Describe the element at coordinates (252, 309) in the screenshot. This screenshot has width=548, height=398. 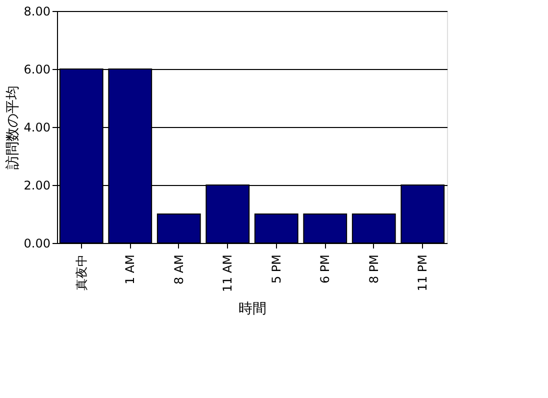
I see `x-axis-title: 時間` at that location.